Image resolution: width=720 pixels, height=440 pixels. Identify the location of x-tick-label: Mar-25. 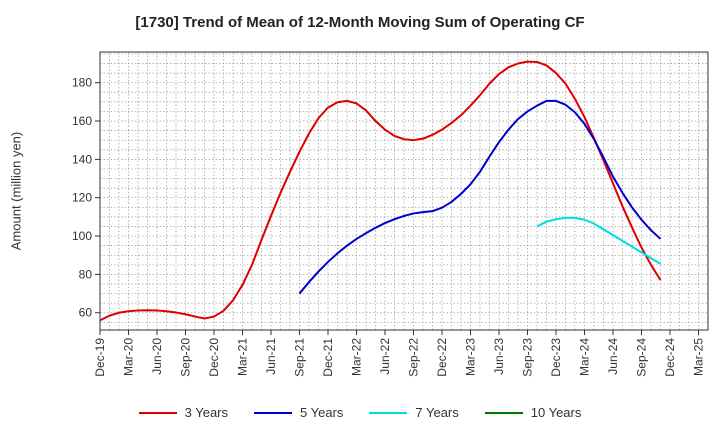
(699, 357).